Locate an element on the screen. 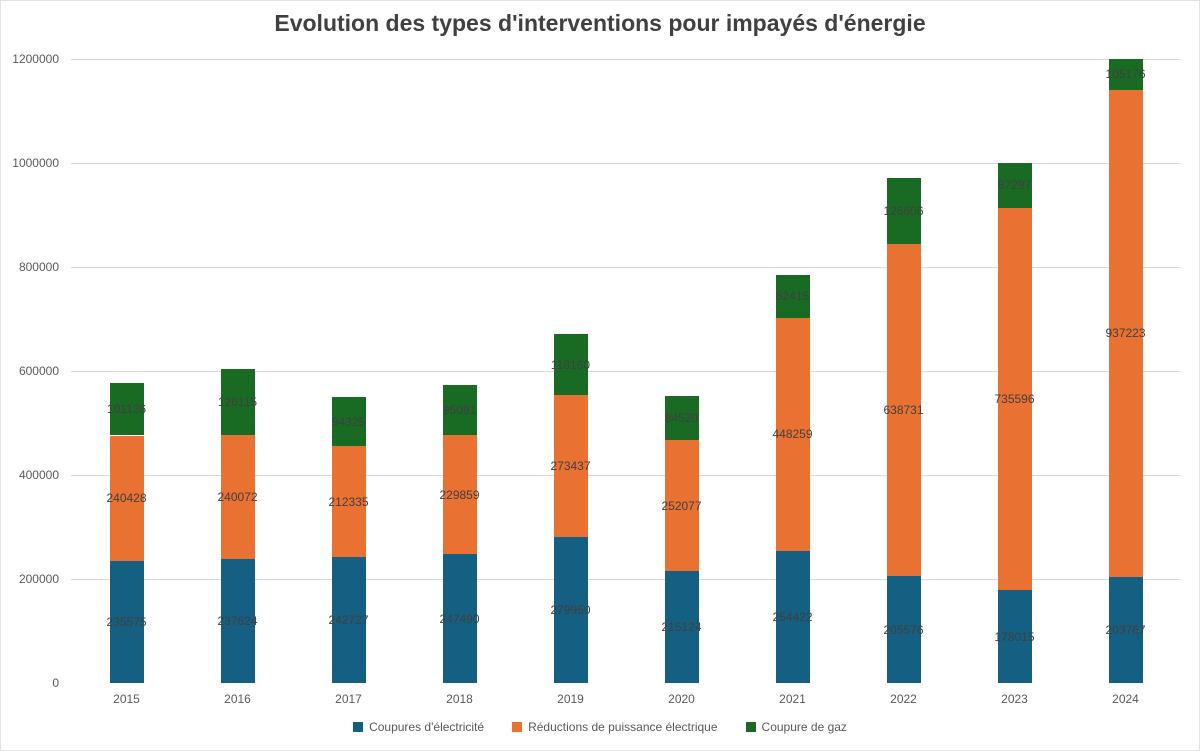 Image resolution: width=1200 pixels, height=751 pixels. bar-data-label: 448259 is located at coordinates (792, 434).